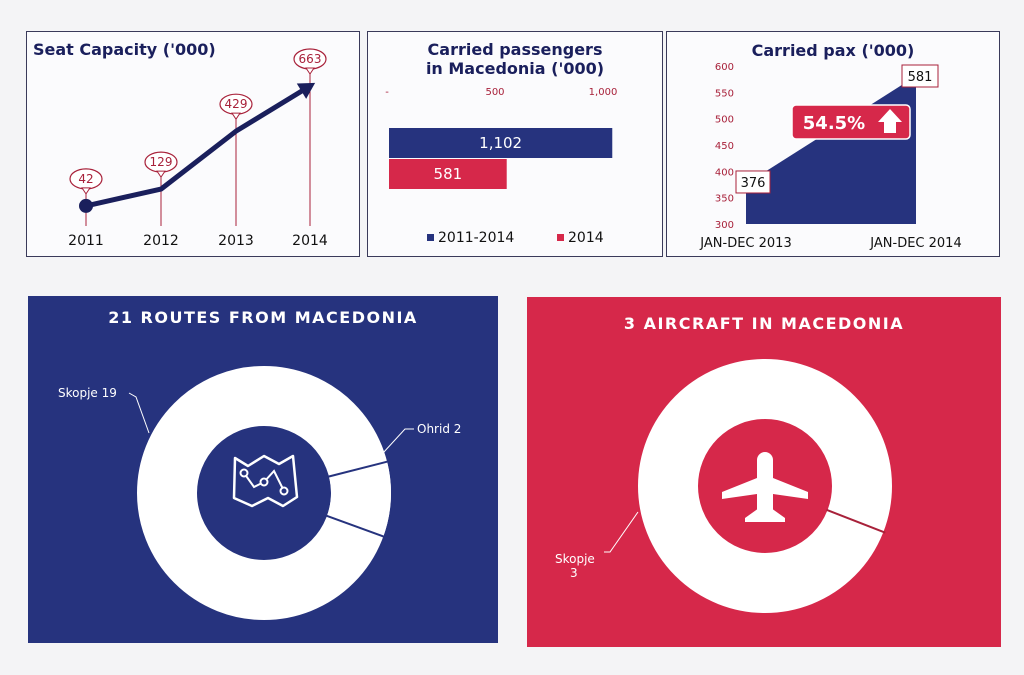 Image resolution: width=1024 pixels, height=675 pixels. What do you see at coordinates (236, 241) in the screenshot?
I see `x-tick-label: 2013` at bounding box center [236, 241].